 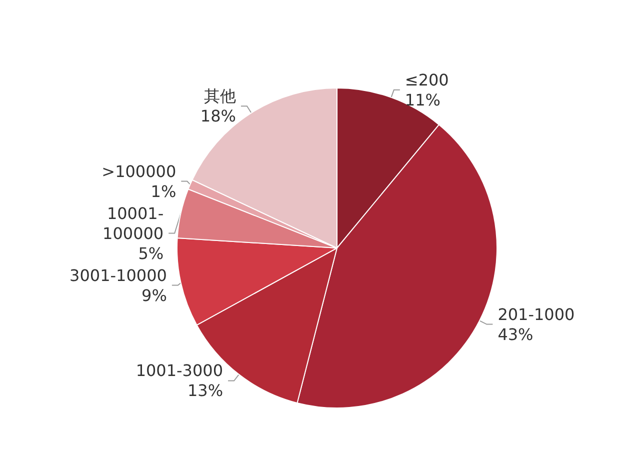 What do you see at coordinates (154, 295) in the screenshot?
I see `data-label: 9%` at bounding box center [154, 295].